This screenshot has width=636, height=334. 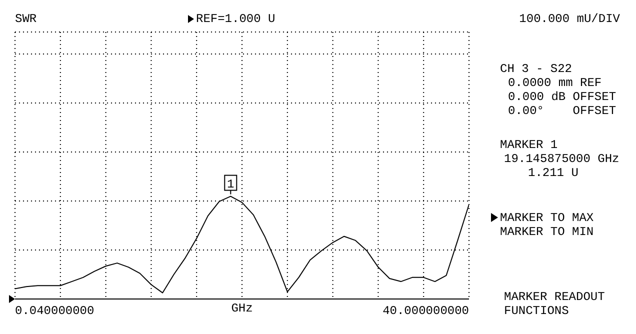 What do you see at coordinates (562, 159) in the screenshot?
I see `text: 19.145875000 GHz` at bounding box center [562, 159].